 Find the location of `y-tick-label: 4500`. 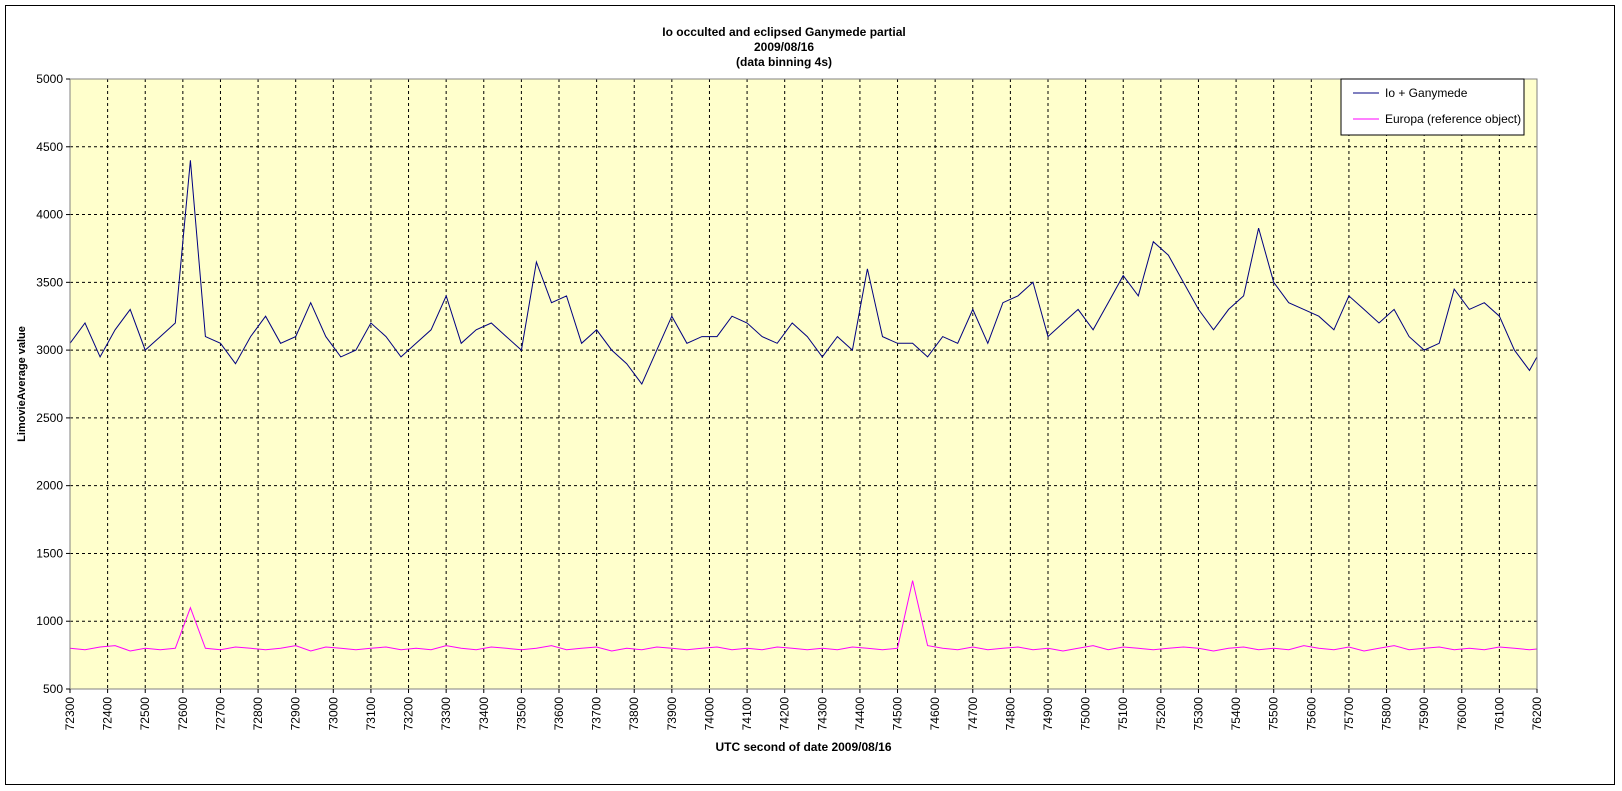

y-tick-label: 4500 is located at coordinates (49, 147).